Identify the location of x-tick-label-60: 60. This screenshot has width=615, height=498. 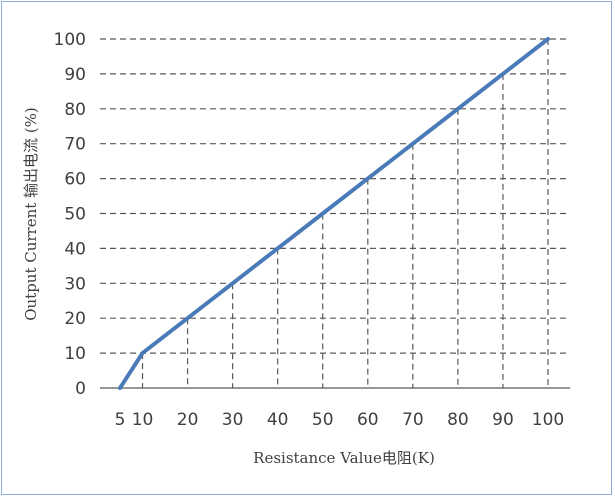
(368, 420).